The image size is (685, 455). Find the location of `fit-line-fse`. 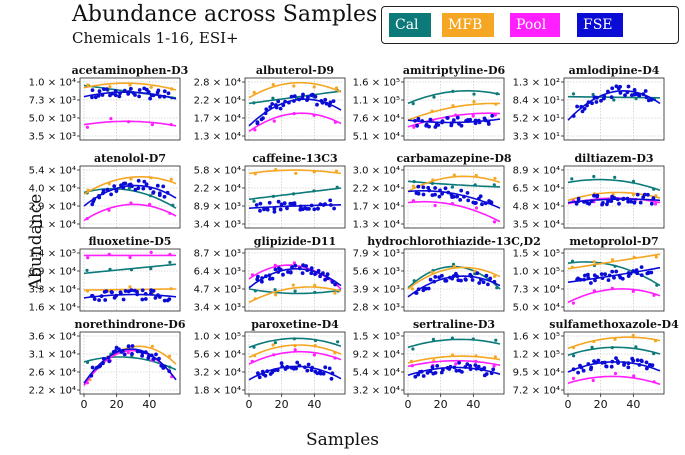

fit-line-fse is located at coordinates (295, 278).